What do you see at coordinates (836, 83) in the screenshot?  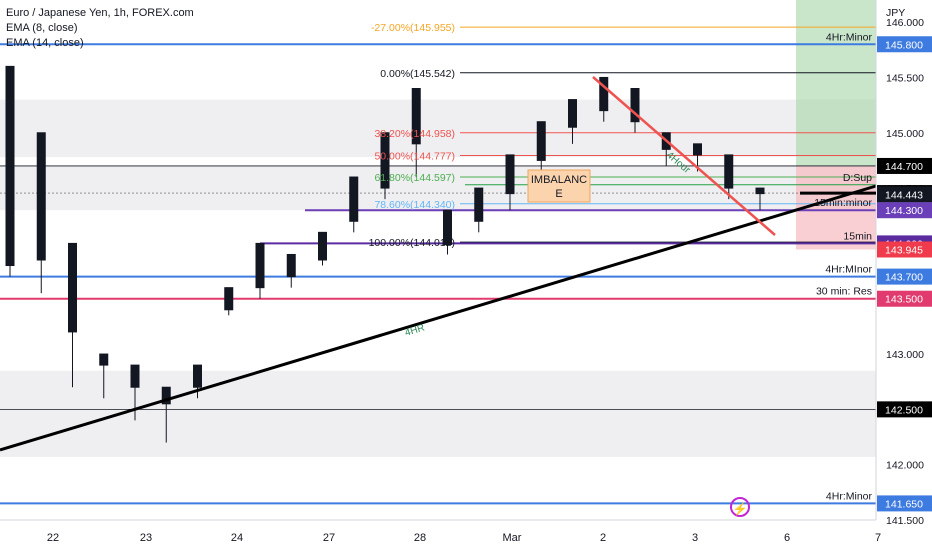 I see `position-profit-zone` at bounding box center [836, 83].